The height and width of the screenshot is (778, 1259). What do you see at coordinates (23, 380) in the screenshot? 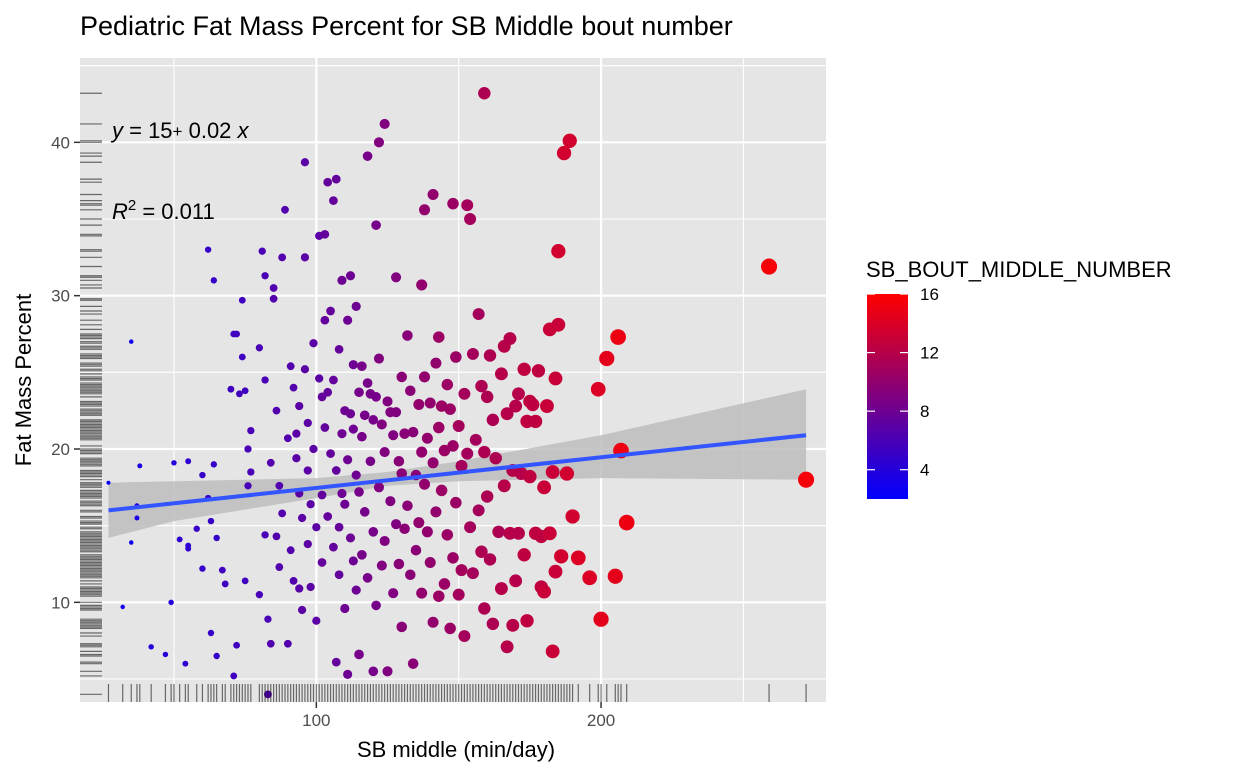
I see `y-axis-title: Fat Mass Percent` at bounding box center [23, 380].